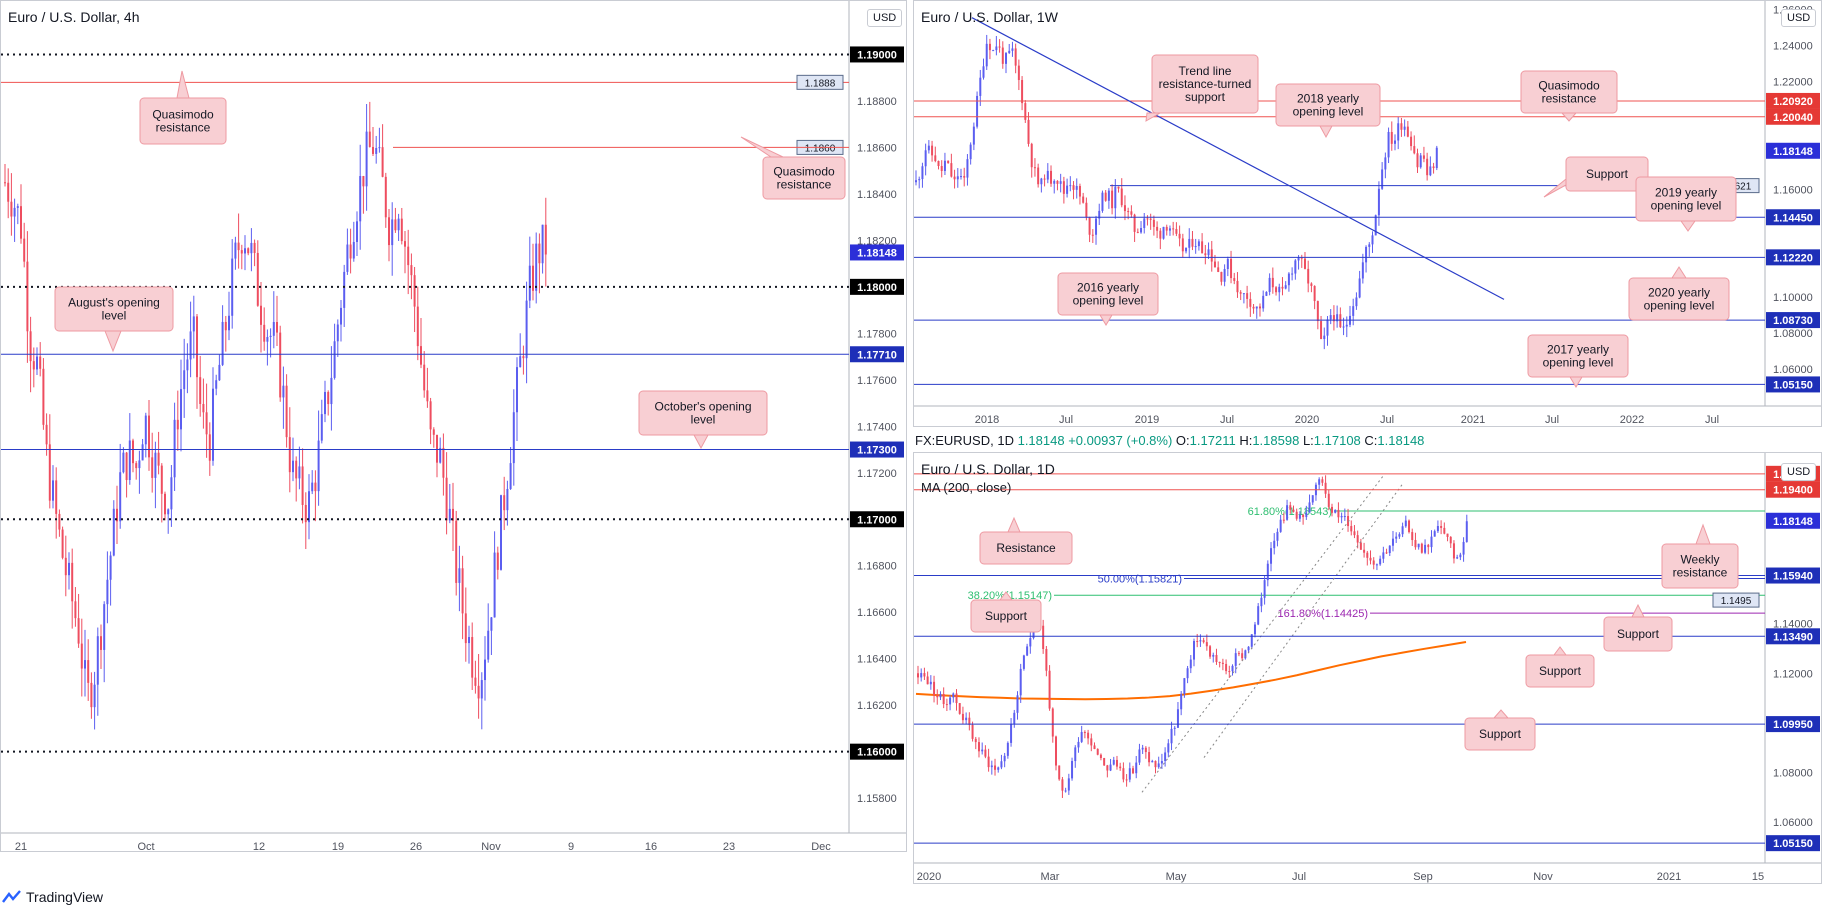 This screenshot has width=1822, height=911. Describe the element at coordinates (877, 241) in the screenshot. I see `y-tick-label: 1.18200` at that location.